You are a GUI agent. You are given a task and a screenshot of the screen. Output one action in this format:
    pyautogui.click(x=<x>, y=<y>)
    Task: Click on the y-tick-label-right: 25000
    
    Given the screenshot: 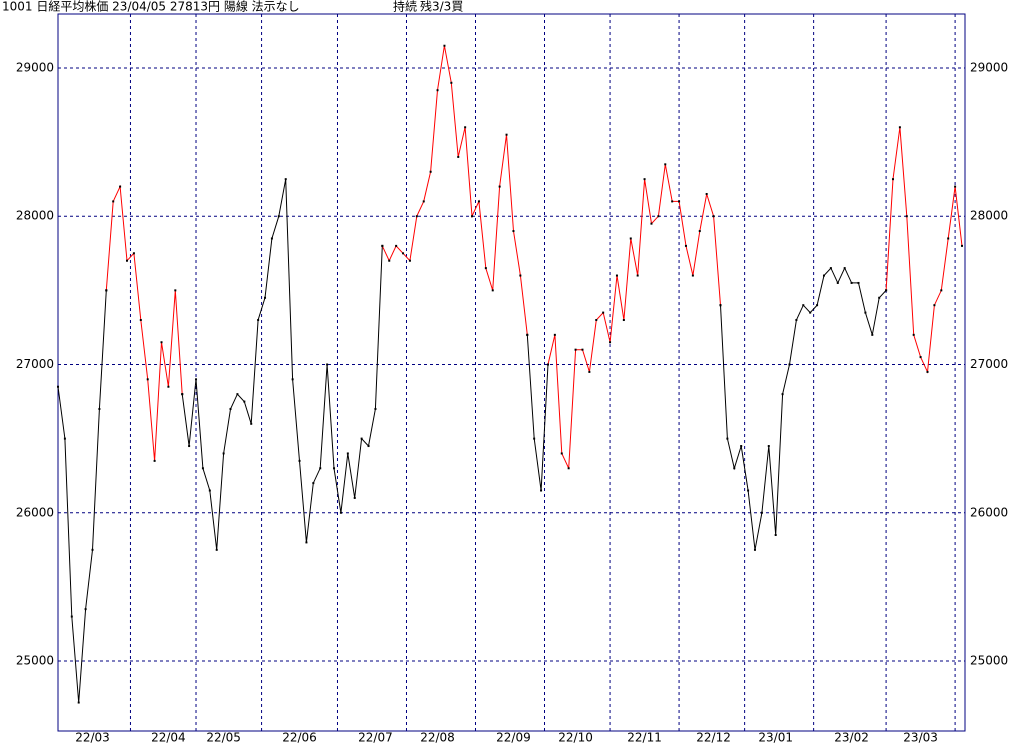 What is the action you would take?
    pyautogui.click(x=989, y=661)
    